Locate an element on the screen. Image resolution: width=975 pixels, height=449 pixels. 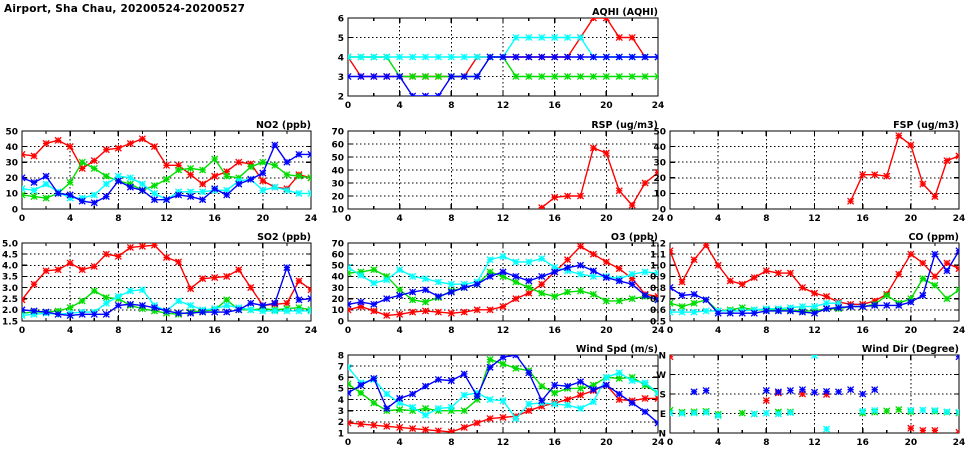
x-axis-tick-label: 16 is located at coordinates (862, 443).